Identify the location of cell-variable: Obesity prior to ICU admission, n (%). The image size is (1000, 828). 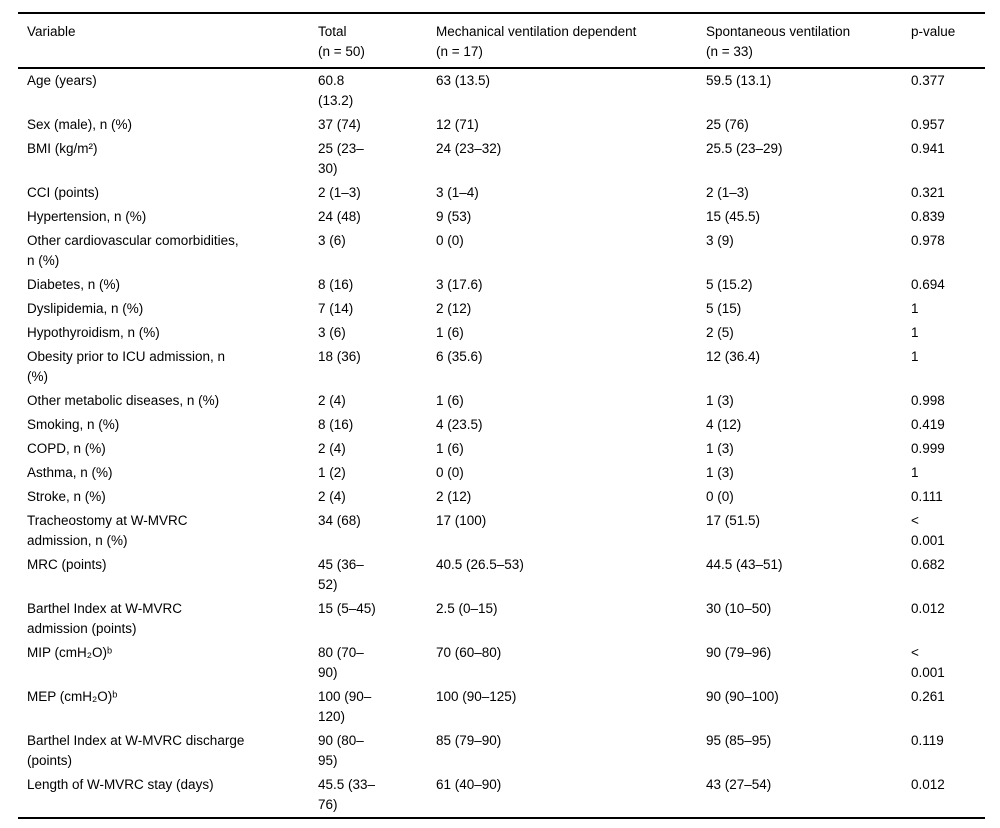
(126, 366).